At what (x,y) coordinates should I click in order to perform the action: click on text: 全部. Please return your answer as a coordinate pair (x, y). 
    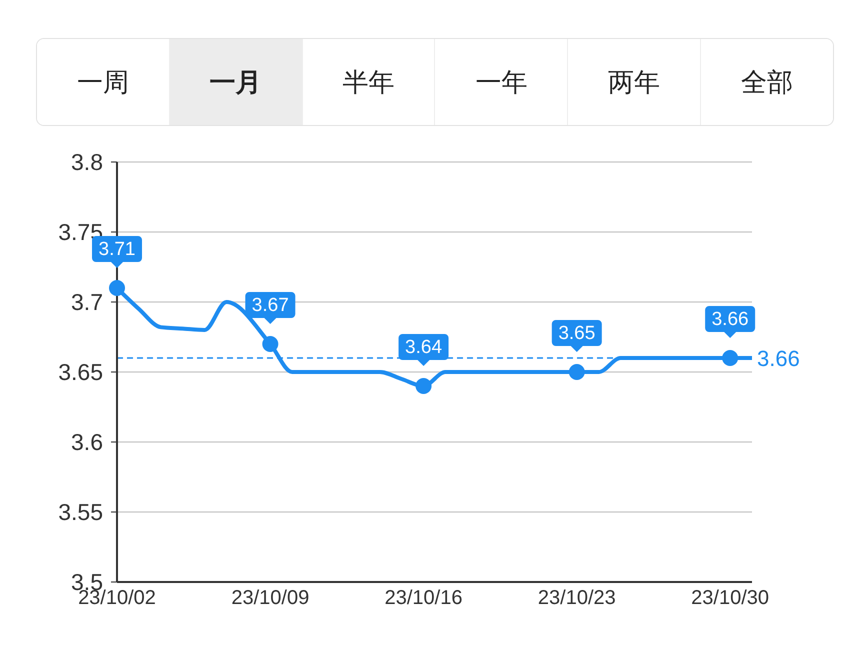
    Looking at the image, I should click on (766, 82).